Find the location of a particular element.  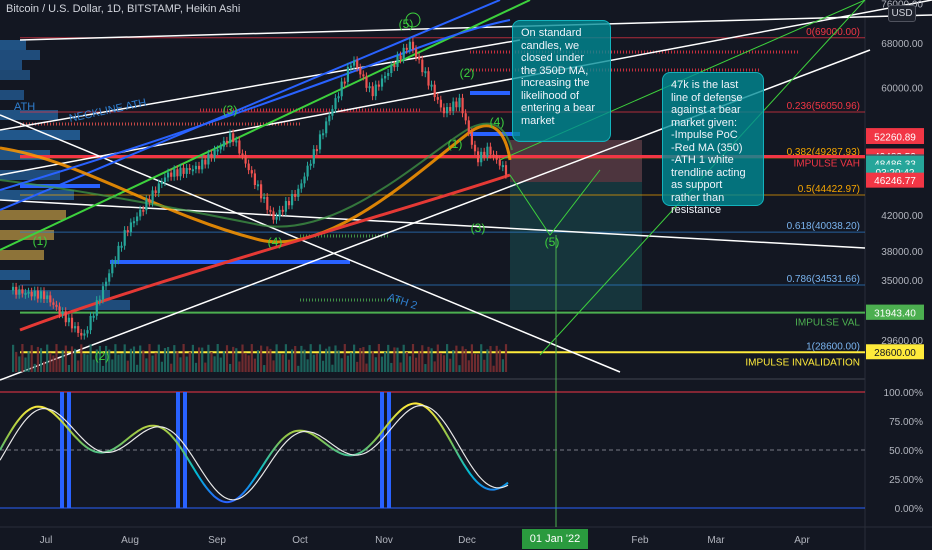

annotation-line: candles, we is located at coordinates (561, 46).